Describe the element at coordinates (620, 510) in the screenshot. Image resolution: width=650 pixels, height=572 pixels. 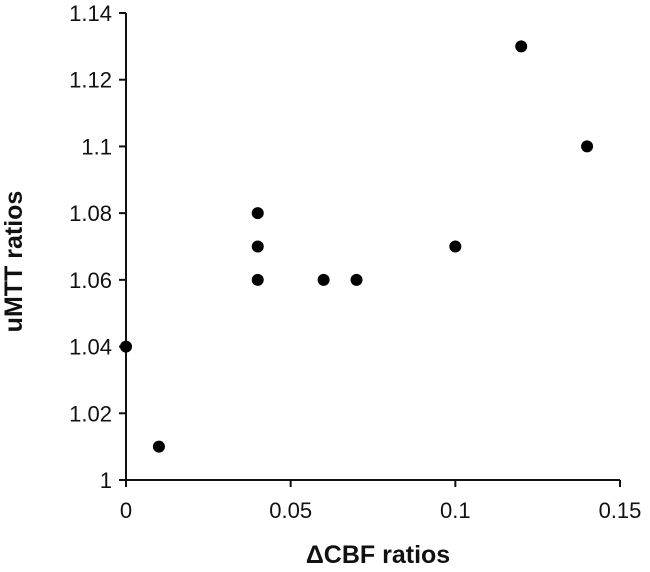
I see `x-tick-label: 0.15` at that location.